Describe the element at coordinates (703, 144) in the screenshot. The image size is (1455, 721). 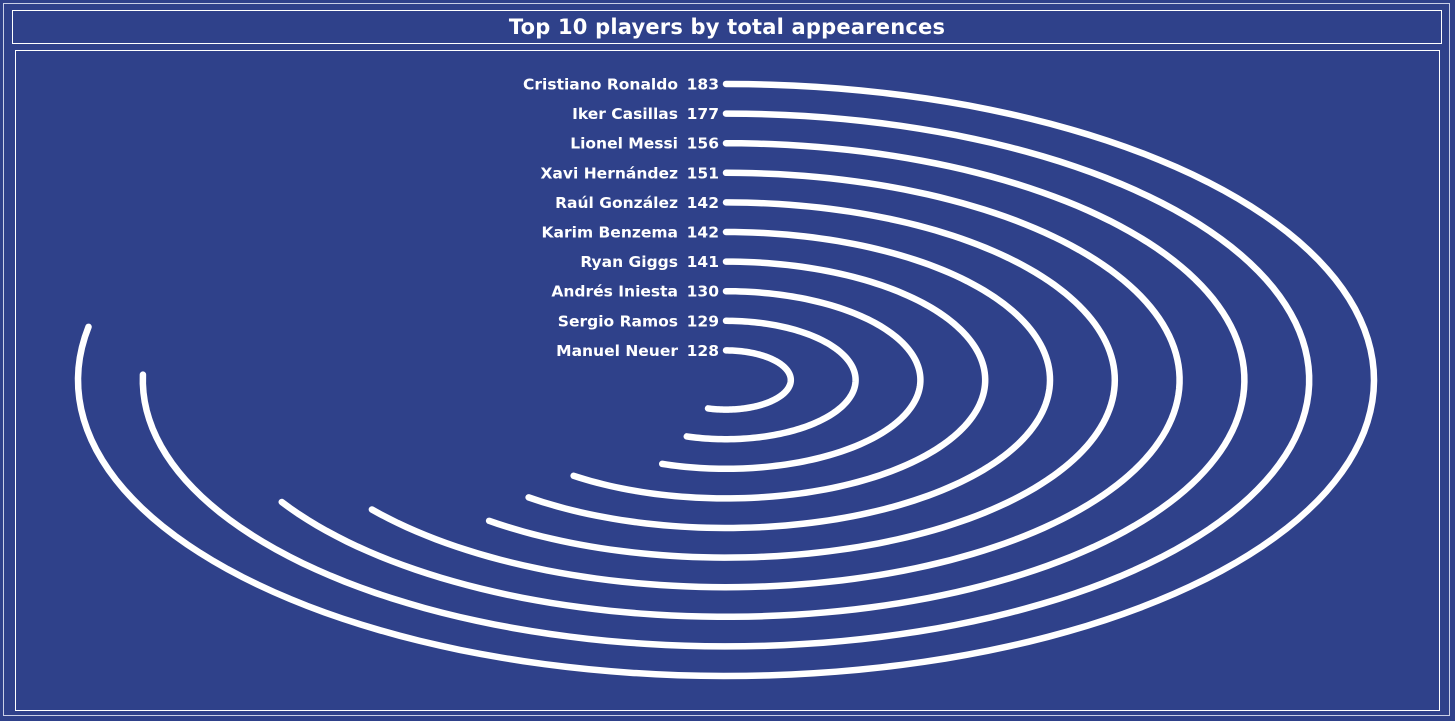
I see `value-label: 156` at that location.